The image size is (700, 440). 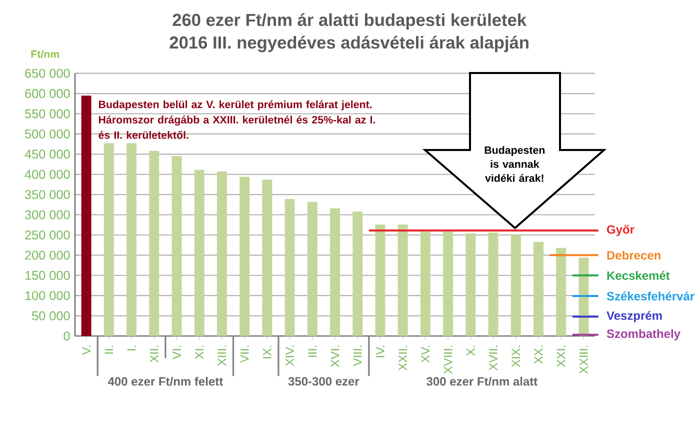 What do you see at coordinates (538, 355) in the screenshot?
I see `x-tick-label: XX.` at bounding box center [538, 355].